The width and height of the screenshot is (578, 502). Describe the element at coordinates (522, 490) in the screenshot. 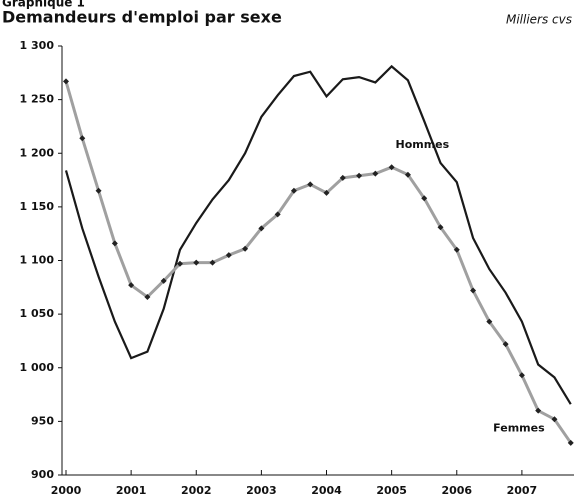

I see `x-tick-label: 2007` at that location.